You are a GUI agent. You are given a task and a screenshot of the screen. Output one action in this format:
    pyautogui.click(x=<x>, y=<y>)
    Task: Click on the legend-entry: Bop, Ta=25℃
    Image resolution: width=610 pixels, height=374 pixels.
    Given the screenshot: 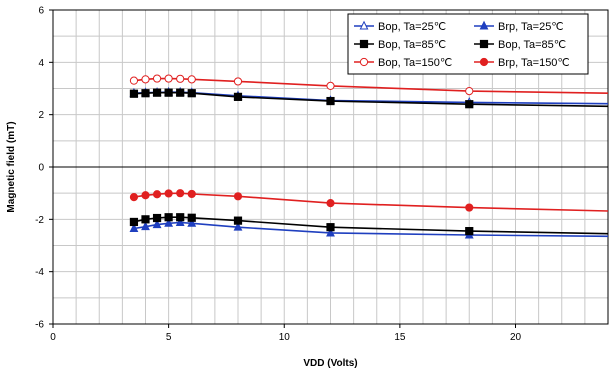 What is the action you would take?
    pyautogui.click(x=400, y=26)
    